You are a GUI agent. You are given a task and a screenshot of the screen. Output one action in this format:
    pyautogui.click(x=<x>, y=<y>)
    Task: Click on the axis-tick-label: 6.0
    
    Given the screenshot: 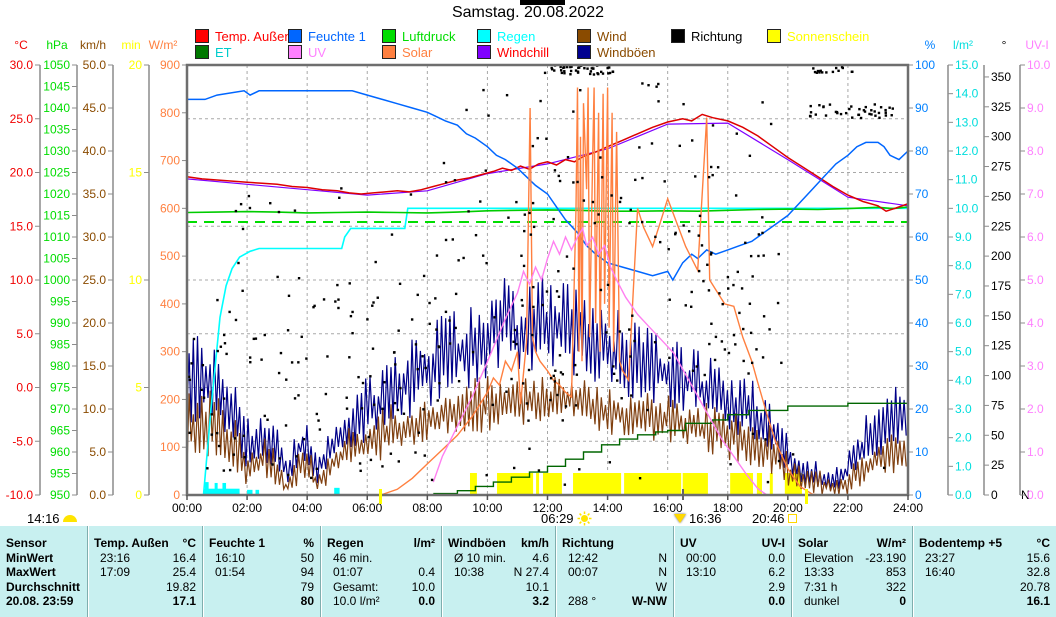 What is the action you would take?
    pyautogui.click(x=963, y=323)
    